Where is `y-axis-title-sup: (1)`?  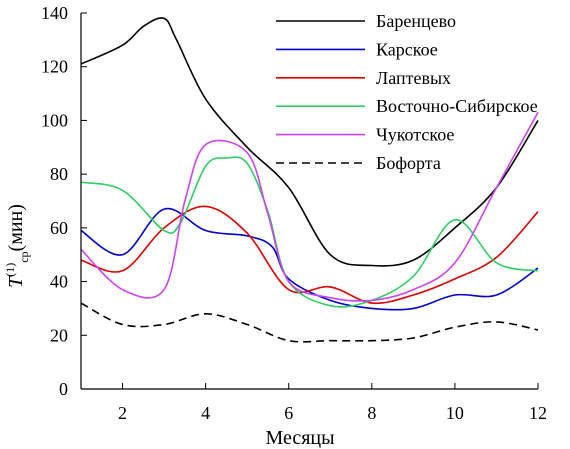 y-axis-title-sup: (1) is located at coordinates (10, 270).